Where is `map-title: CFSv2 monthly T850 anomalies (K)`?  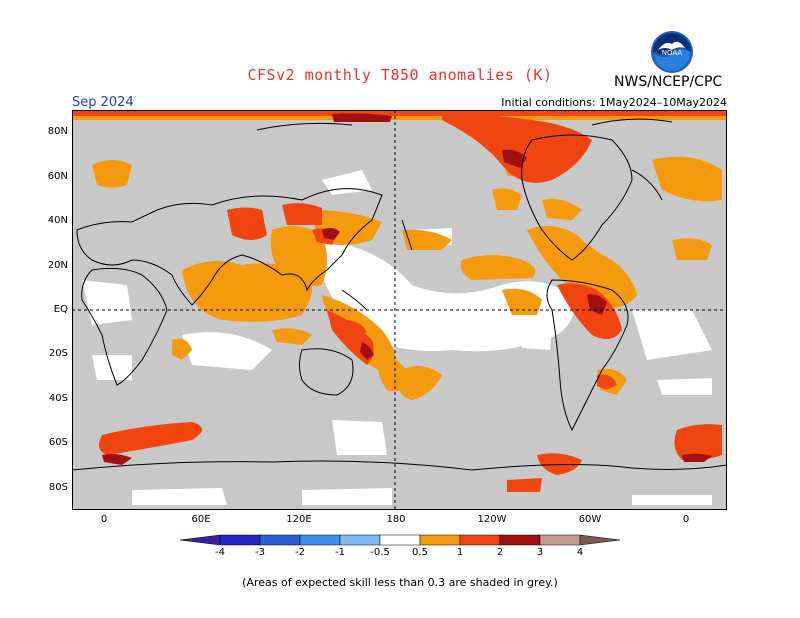
map-title: CFSv2 monthly T850 anomalies (K) is located at coordinates (400, 75).